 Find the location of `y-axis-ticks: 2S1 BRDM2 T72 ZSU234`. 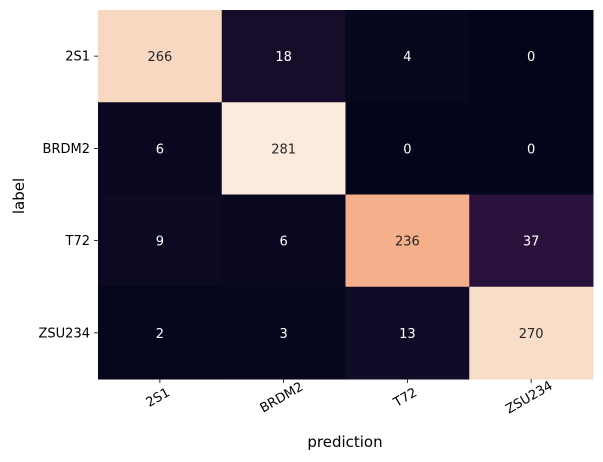

y-axis-ticks: 2S1 BRDM2 T72 ZSU234 is located at coordinates (68, 195).